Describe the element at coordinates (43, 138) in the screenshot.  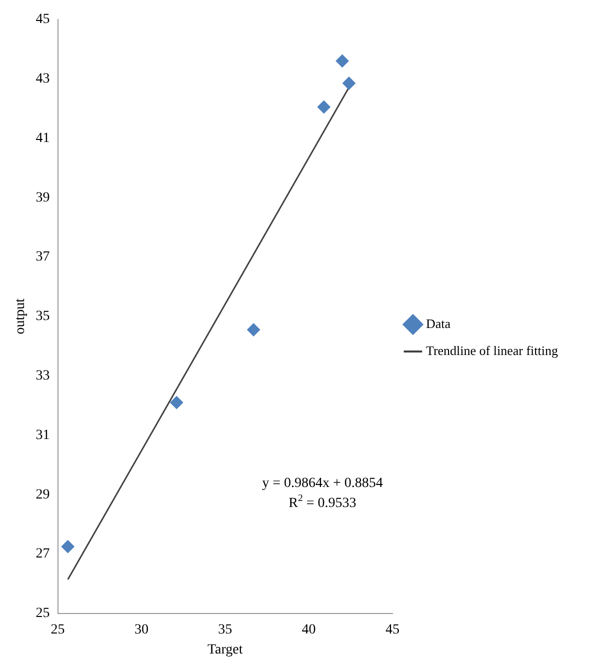
I see `y-tick-label: 41` at that location.